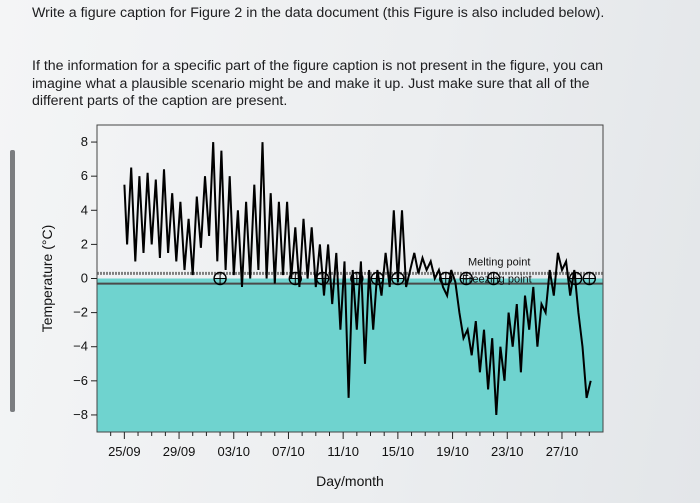  Describe the element at coordinates (84, 175) in the screenshot. I see `y-tick-label: 6` at that location.